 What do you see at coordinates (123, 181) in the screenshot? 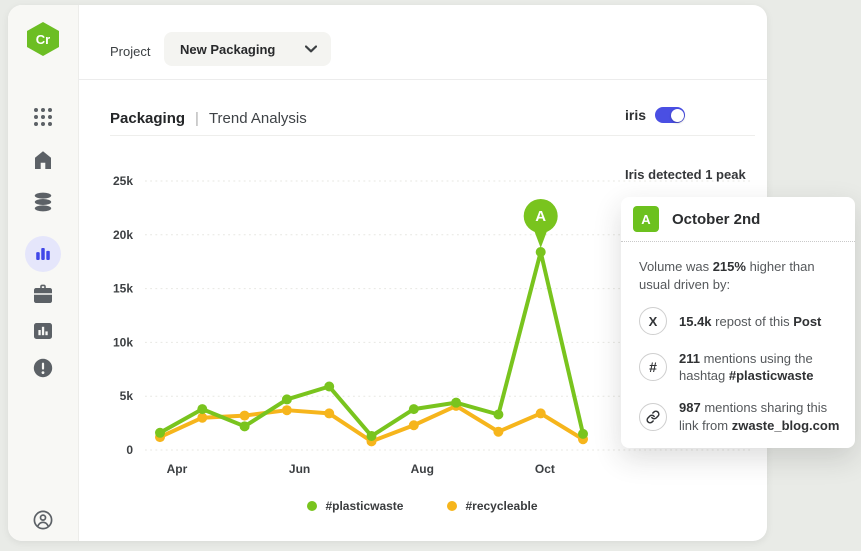
I see `y-tick-label: 25k` at bounding box center [123, 181].